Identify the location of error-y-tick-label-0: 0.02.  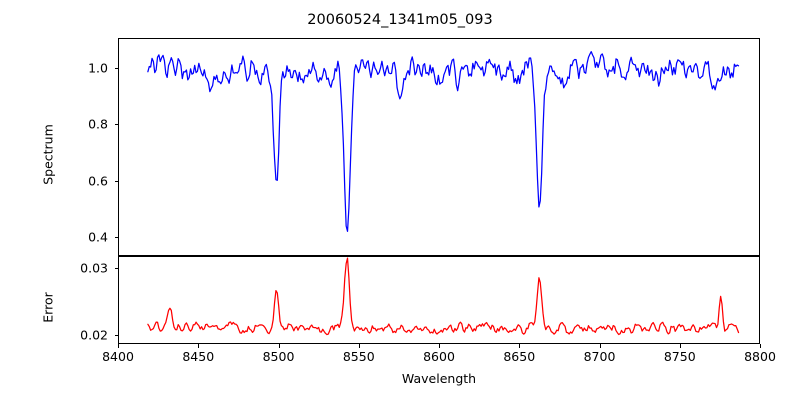
(94, 335).